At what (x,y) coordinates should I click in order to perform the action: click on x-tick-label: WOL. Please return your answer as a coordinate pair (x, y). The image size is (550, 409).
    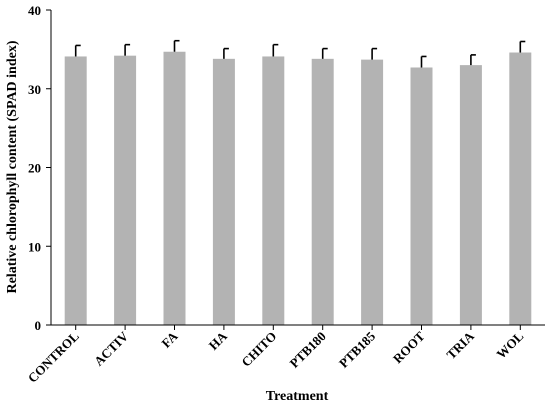
    Looking at the image, I should click on (509, 344).